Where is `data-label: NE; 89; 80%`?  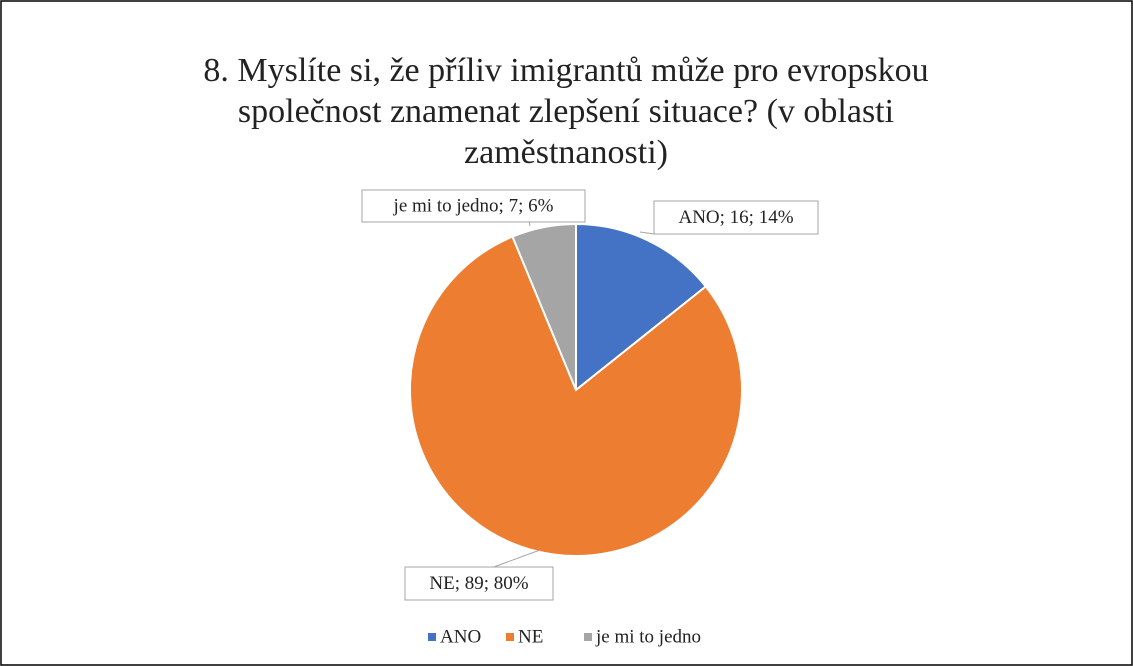
data-label: NE; 89; 80% is located at coordinates (478, 583).